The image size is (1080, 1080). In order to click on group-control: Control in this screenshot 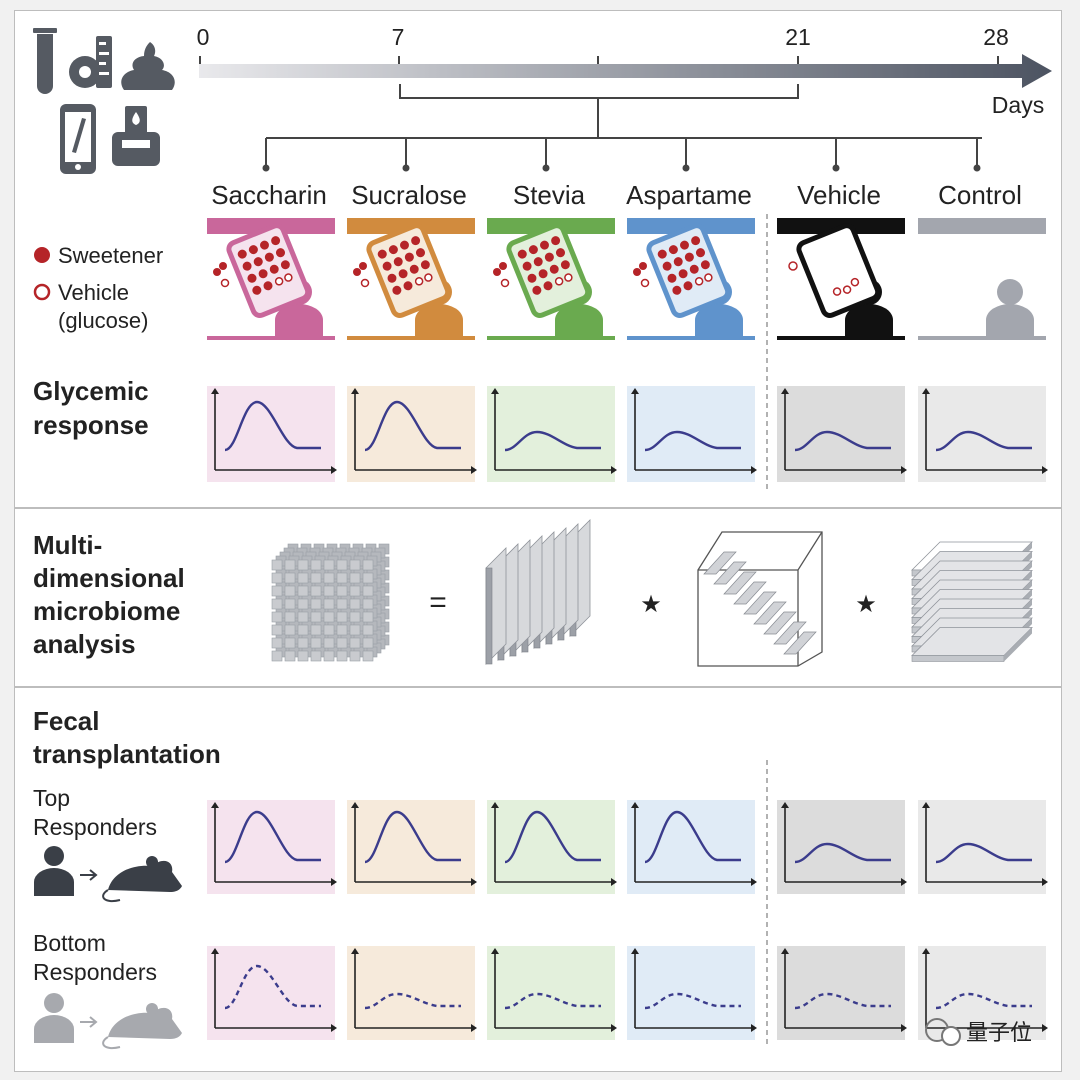, I will do `click(983, 589)`.